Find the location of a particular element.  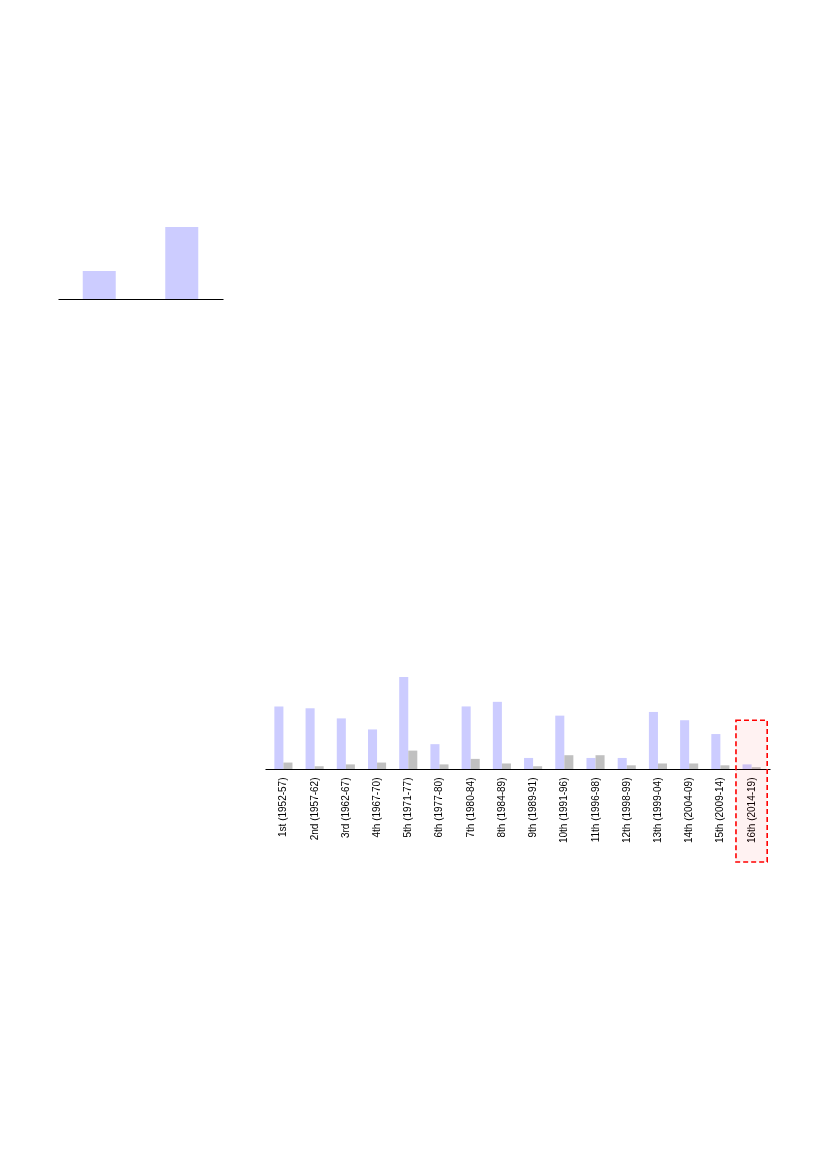

x-tick-label: 16th (2014-19) is located at coordinates (751, 810).